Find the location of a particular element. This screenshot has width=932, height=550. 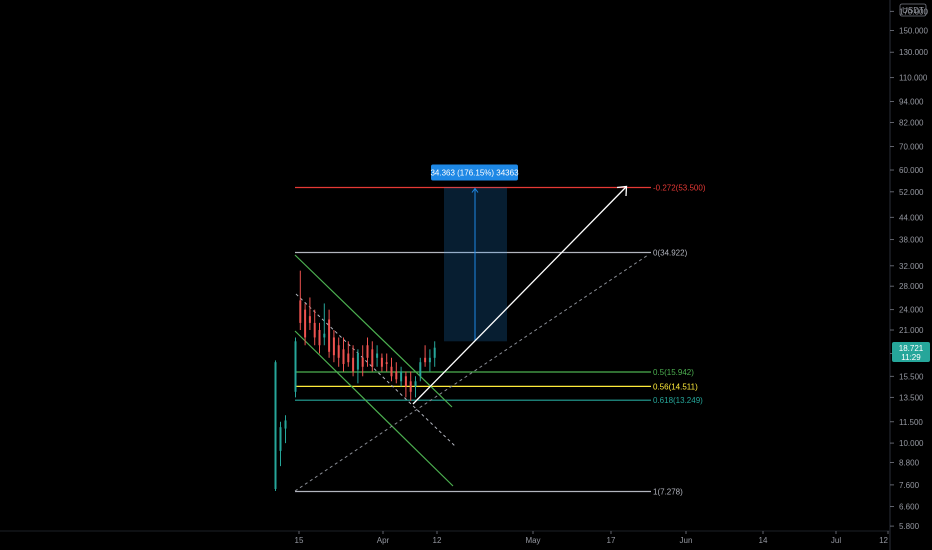

current-price-value: 18.721 is located at coordinates (911, 348).